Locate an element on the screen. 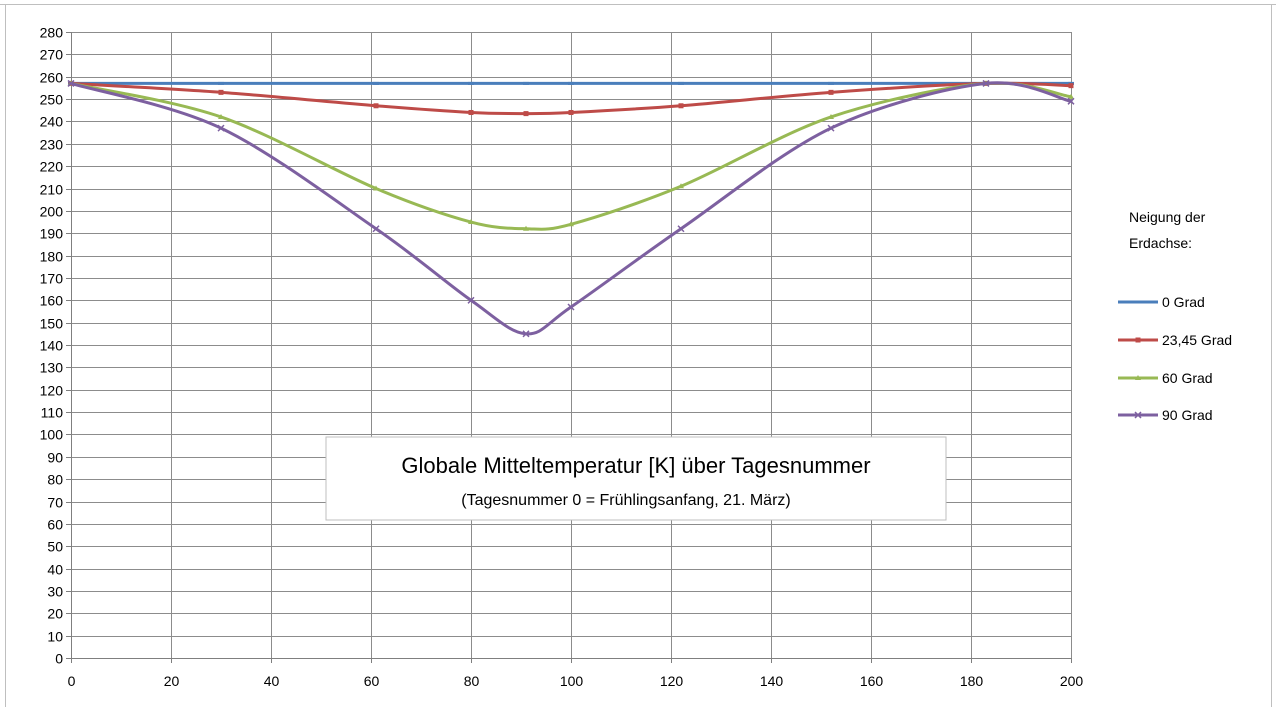 The height and width of the screenshot is (707, 1276). y-tick-label: 280 is located at coordinates (52, 33).